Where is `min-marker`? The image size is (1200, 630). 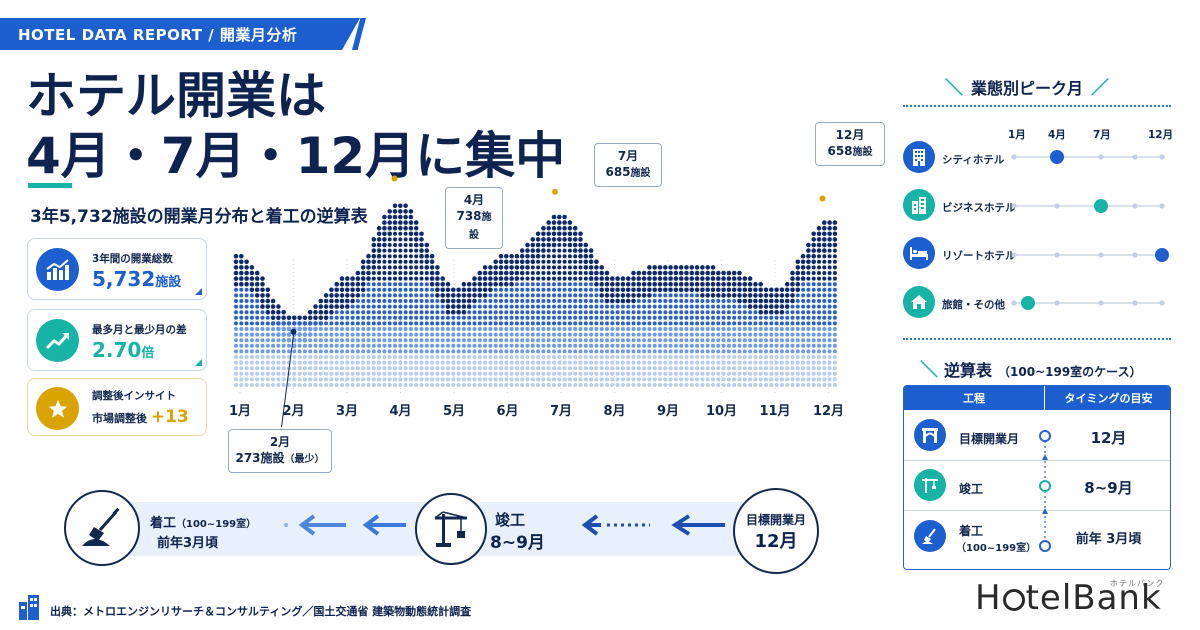
min-marker is located at coordinates (293, 331).